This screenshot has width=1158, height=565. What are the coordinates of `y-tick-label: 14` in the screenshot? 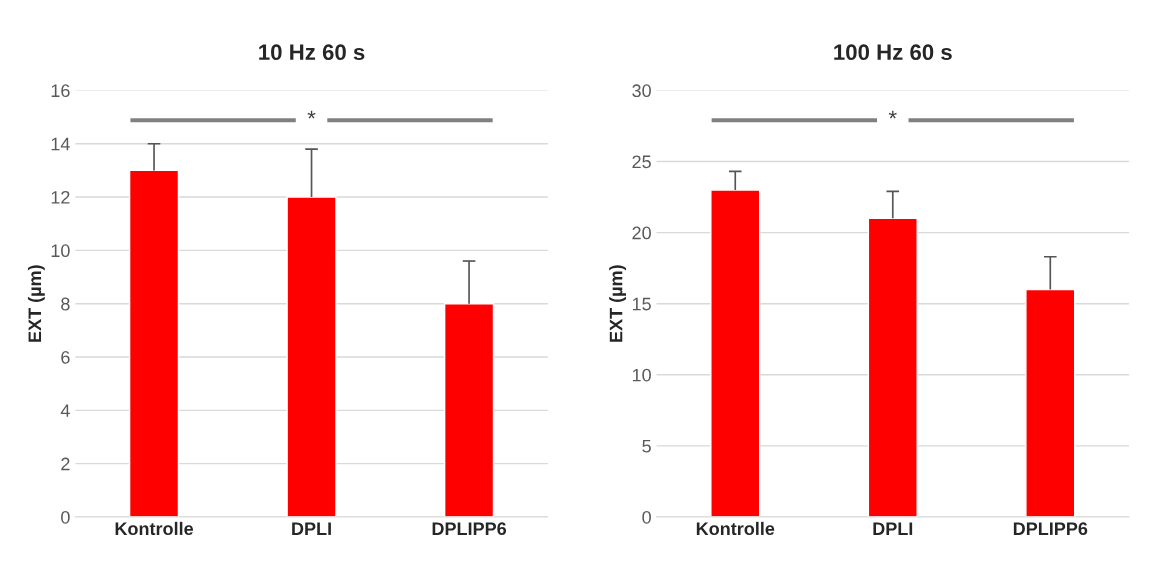 It's located at (60, 144).